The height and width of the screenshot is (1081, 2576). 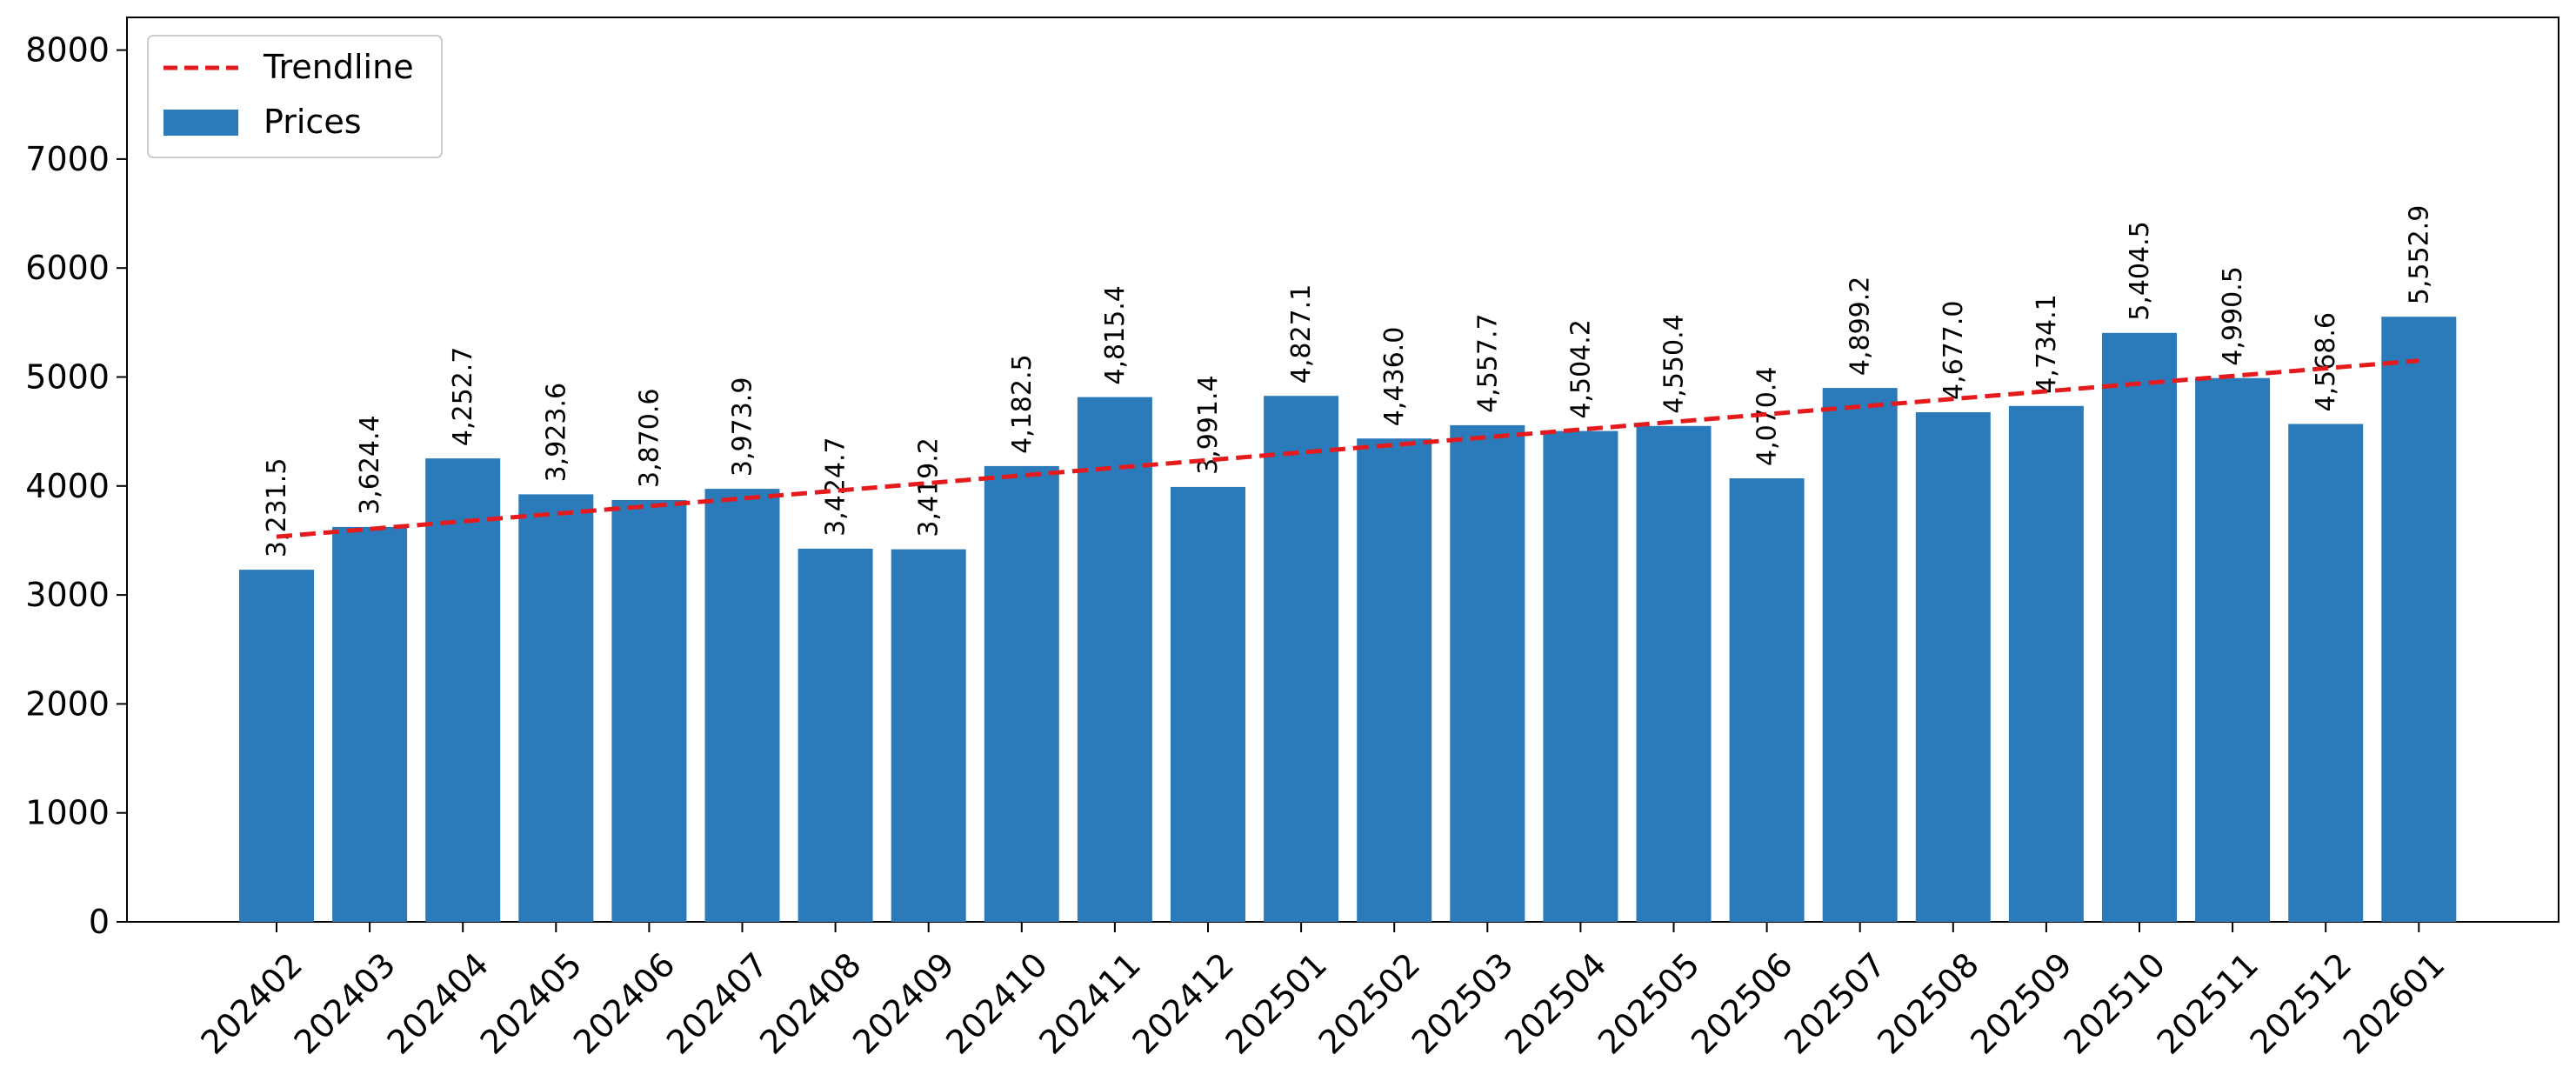 I want to click on bar-value-label-202601: 5,552.9, so click(x=2419, y=255).